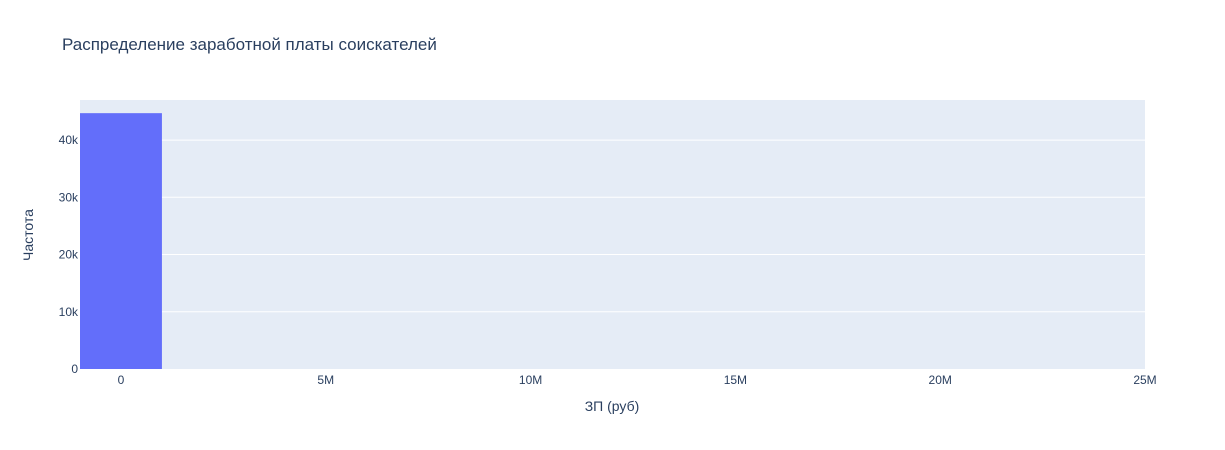 The image size is (1225, 450). What do you see at coordinates (940, 380) in the screenshot?
I see `x-tick-label: 20M` at bounding box center [940, 380].